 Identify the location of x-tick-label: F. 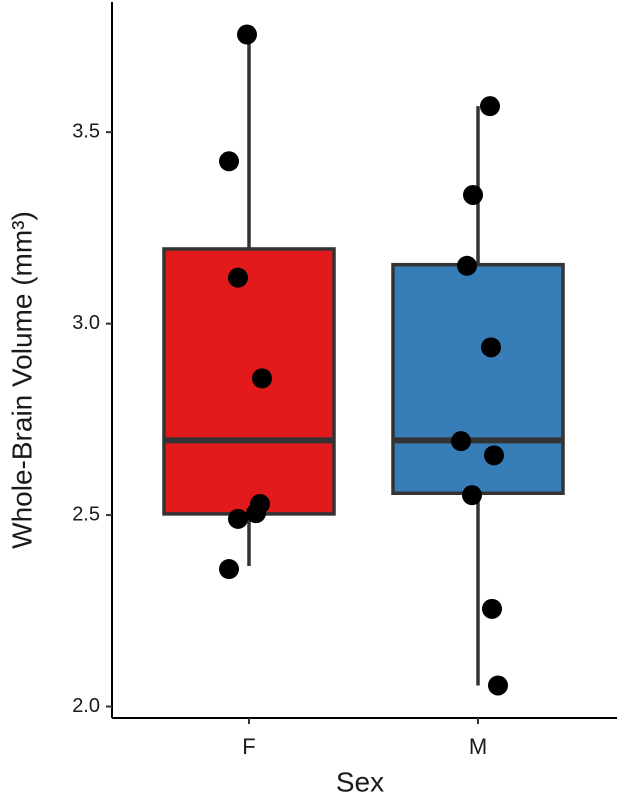
(248, 746).